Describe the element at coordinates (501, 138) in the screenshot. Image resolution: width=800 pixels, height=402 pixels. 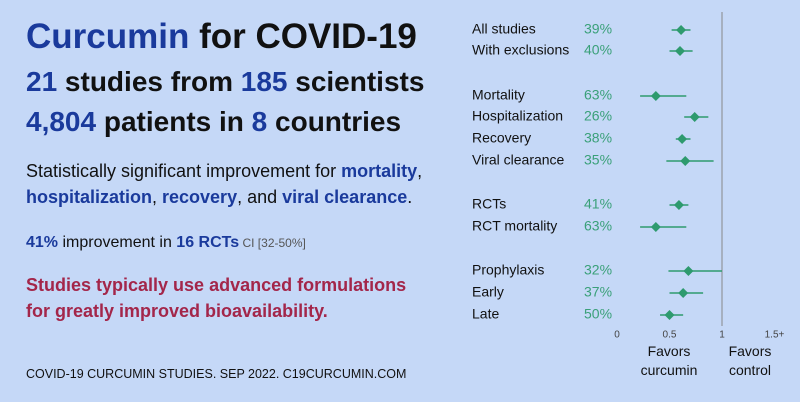
I see `row-label: Recovery` at that location.